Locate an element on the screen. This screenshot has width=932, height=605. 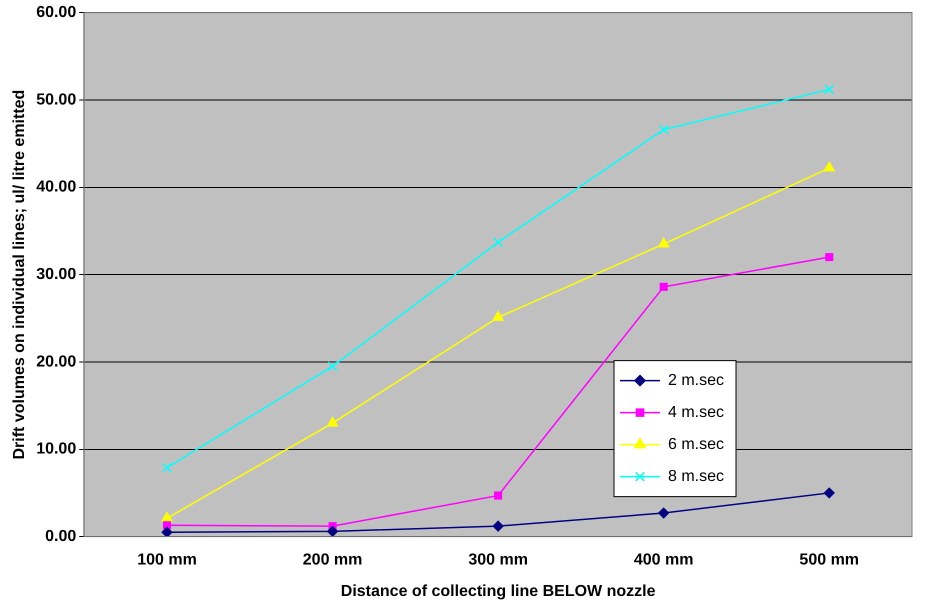
x-tick-label: 100 mm is located at coordinates (167, 560).